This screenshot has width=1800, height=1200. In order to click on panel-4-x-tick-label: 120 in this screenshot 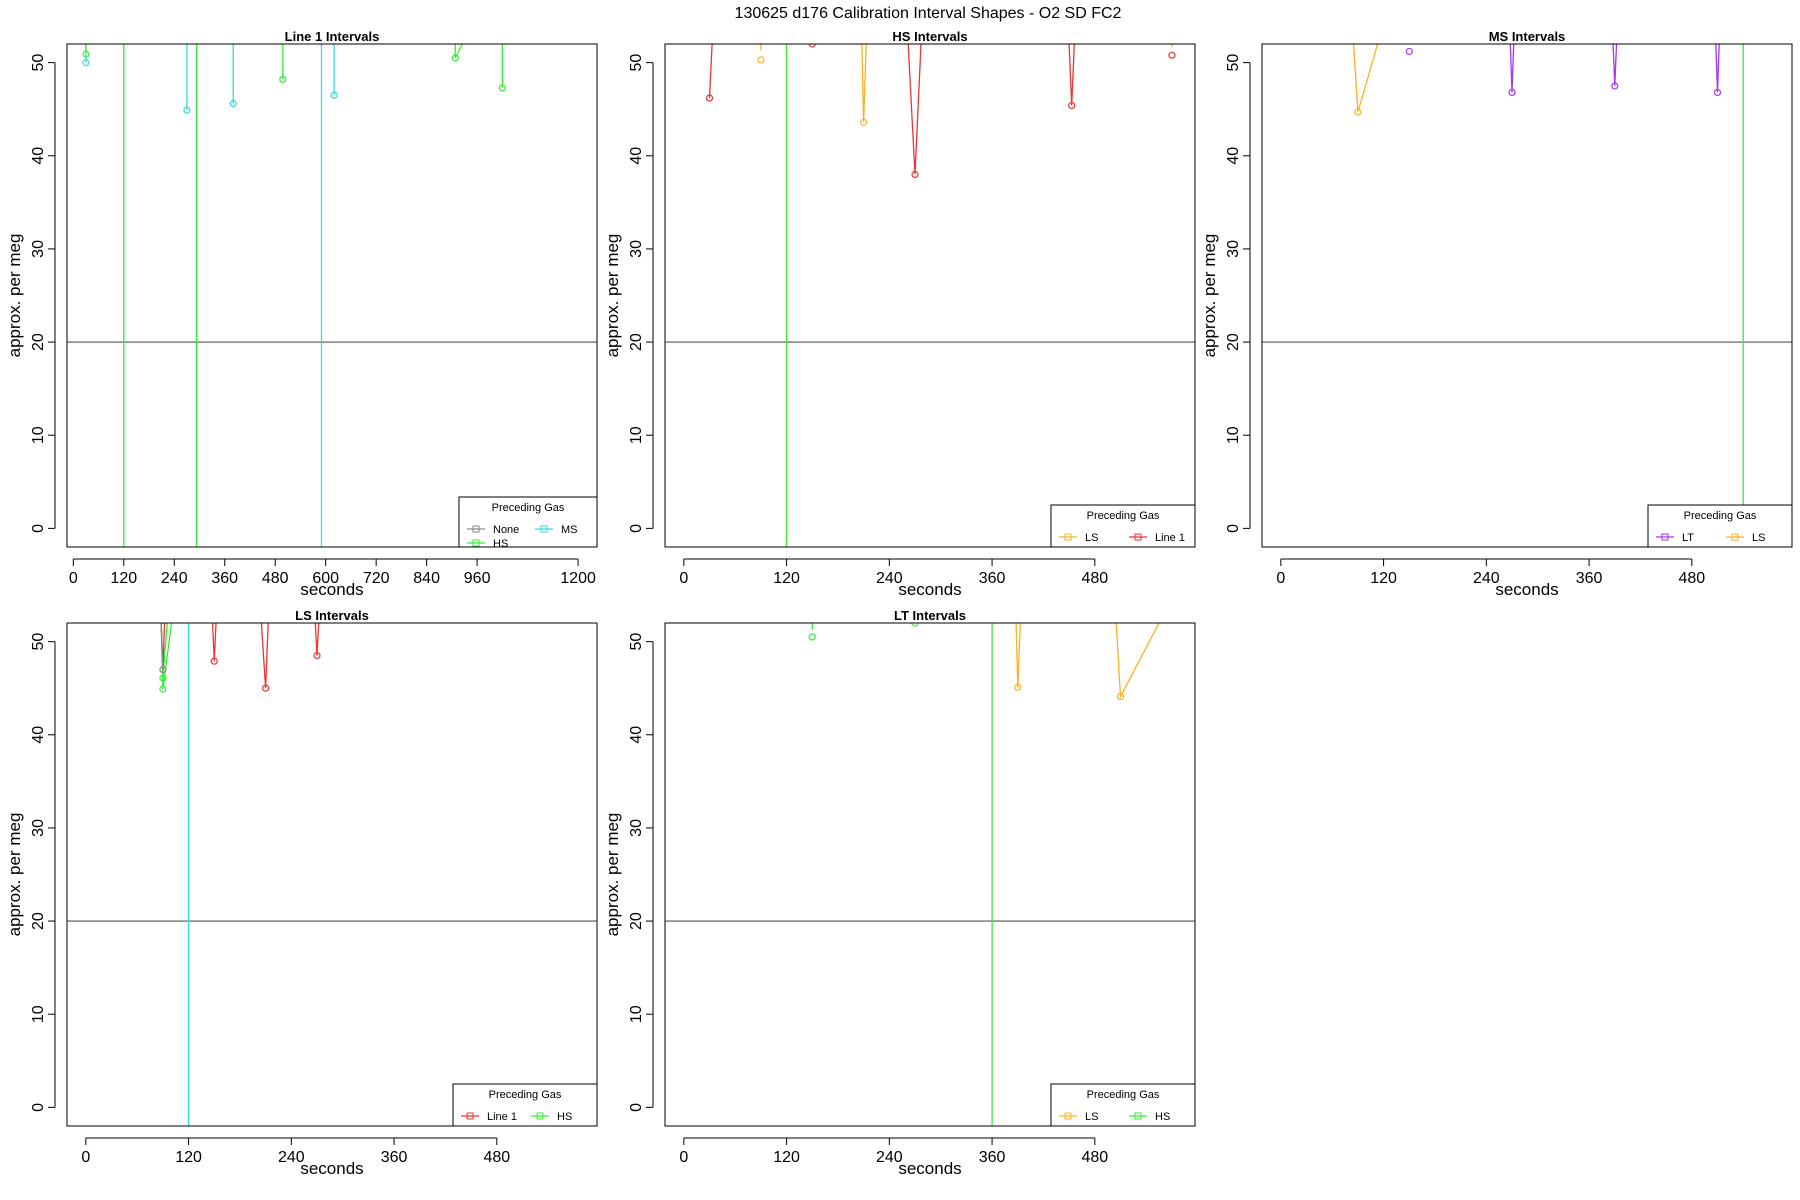, I will do `click(188, 1157)`.